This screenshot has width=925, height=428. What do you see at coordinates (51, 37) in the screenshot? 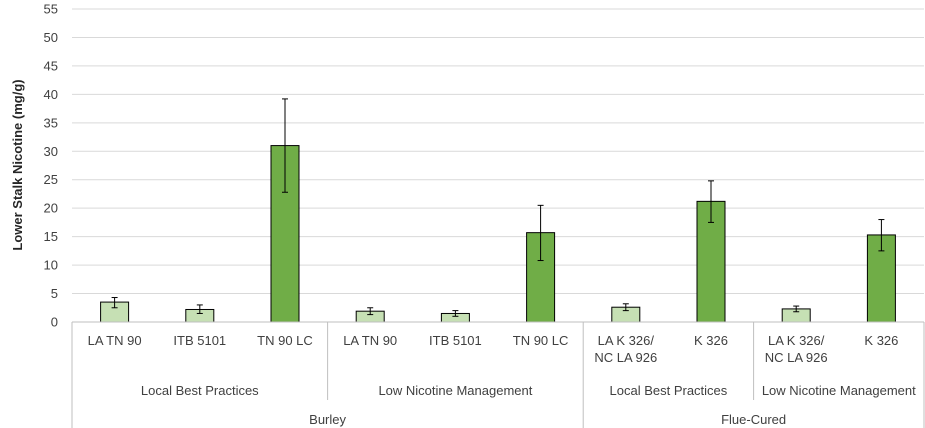
I see `y-tick-label: 50` at bounding box center [51, 37].